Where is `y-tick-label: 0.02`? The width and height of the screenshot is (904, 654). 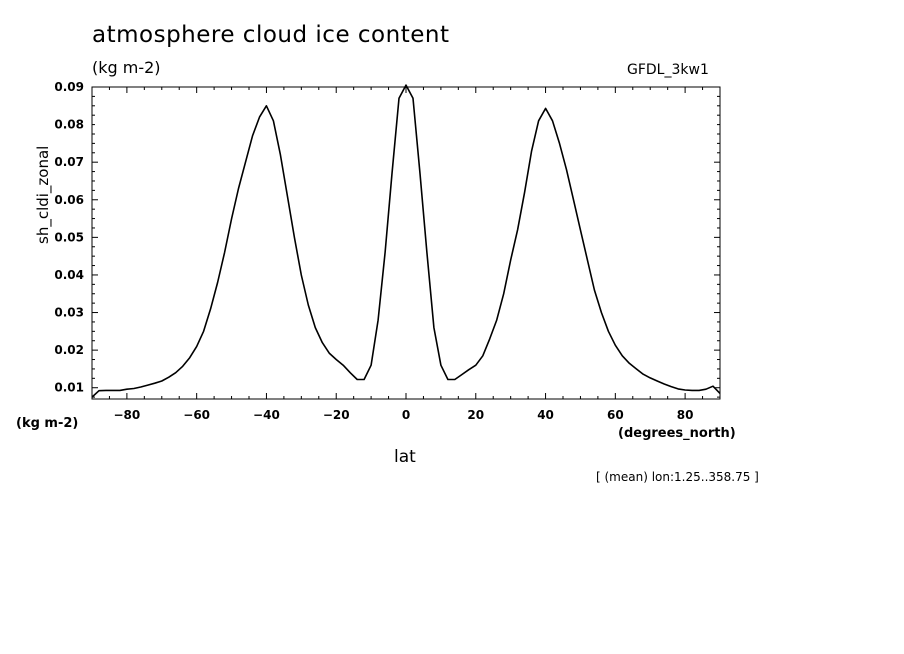
y-tick-label: 0.02 is located at coordinates (69, 350).